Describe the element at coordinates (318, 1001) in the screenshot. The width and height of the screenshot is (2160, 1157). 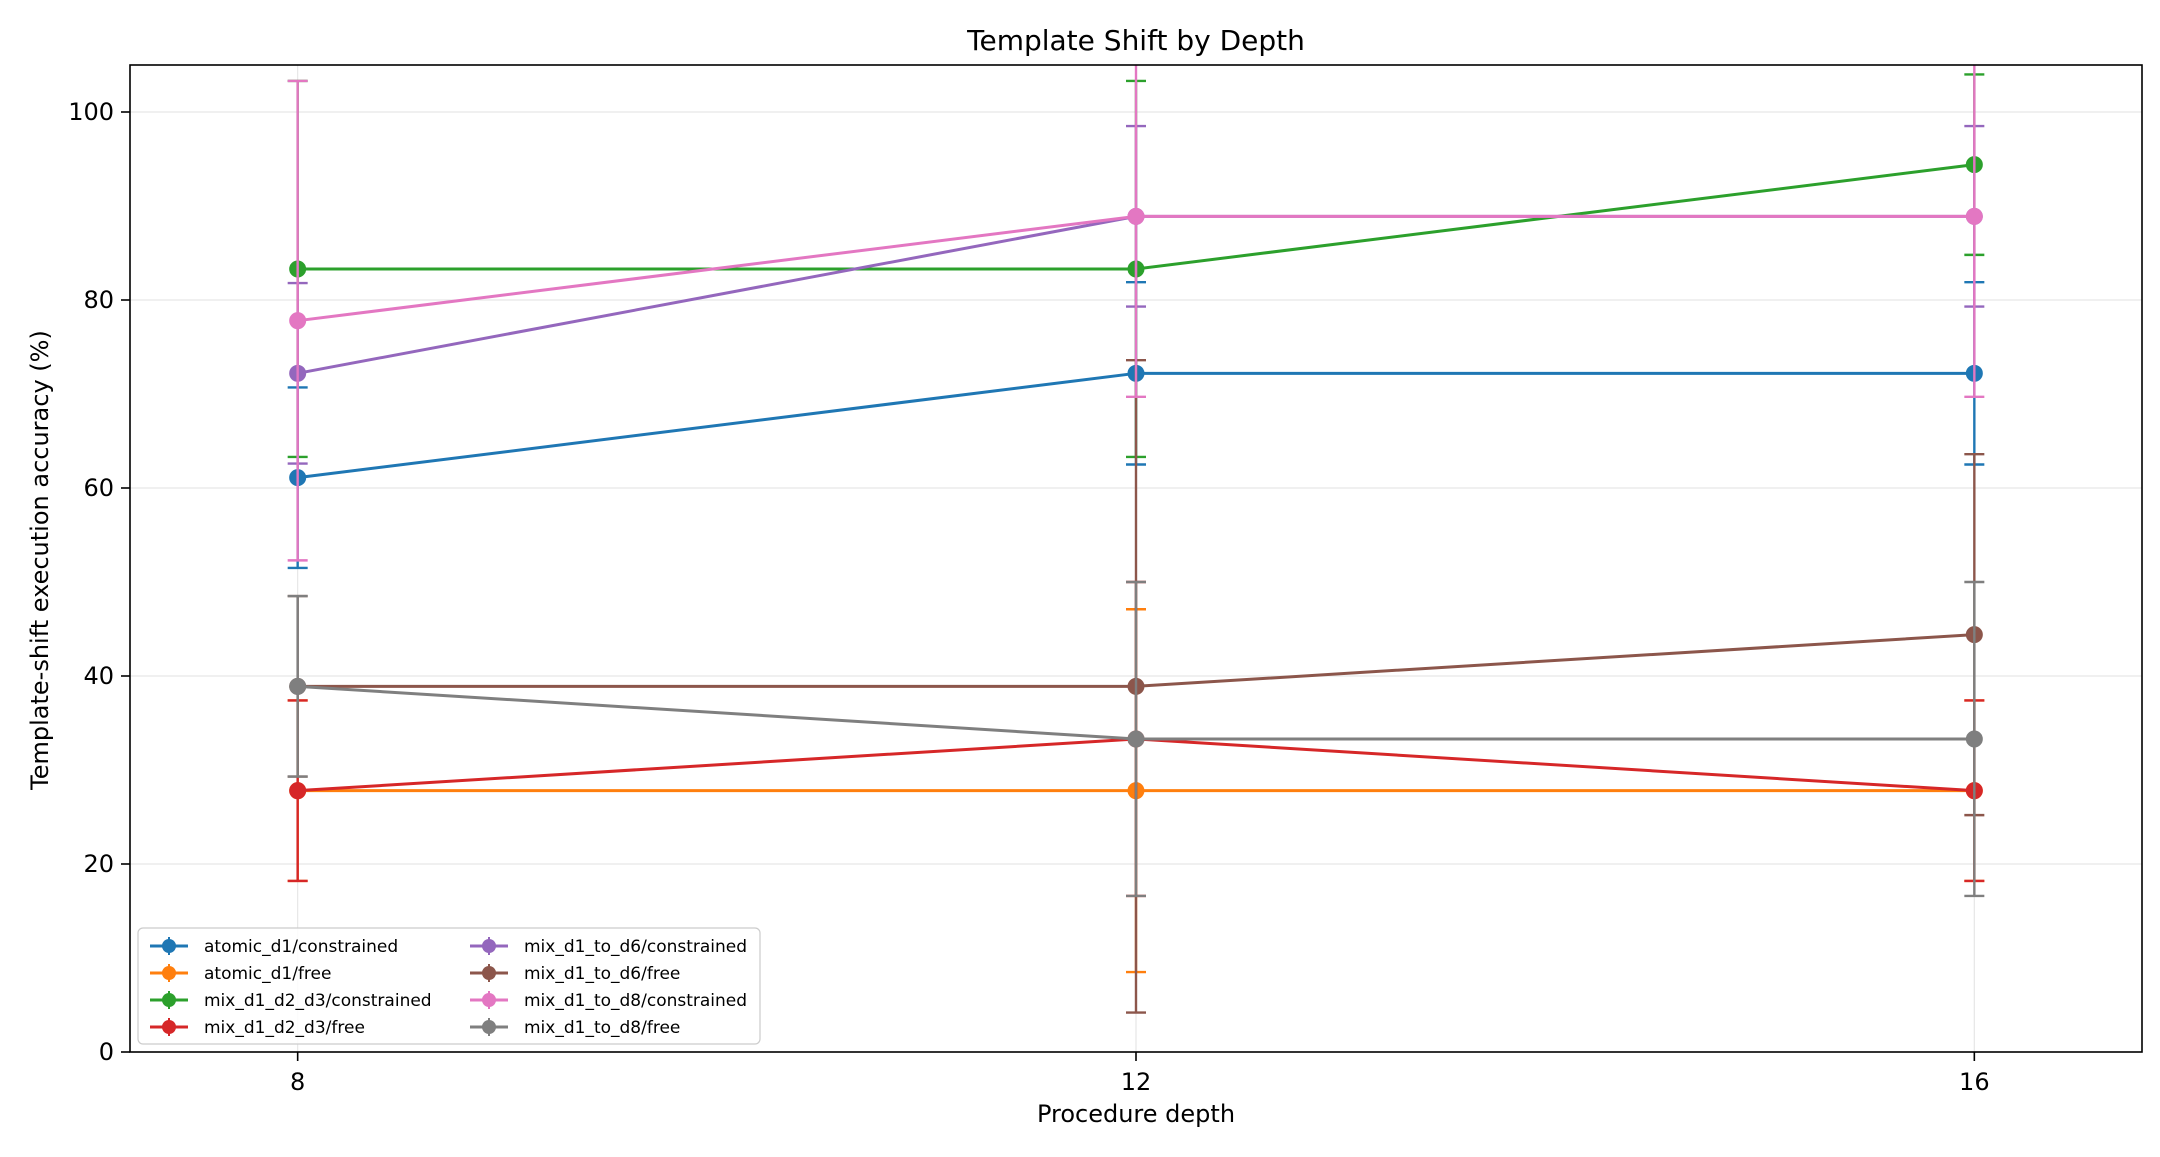
I see `legend-label: mix_d1_d2_d3/constrained` at that location.